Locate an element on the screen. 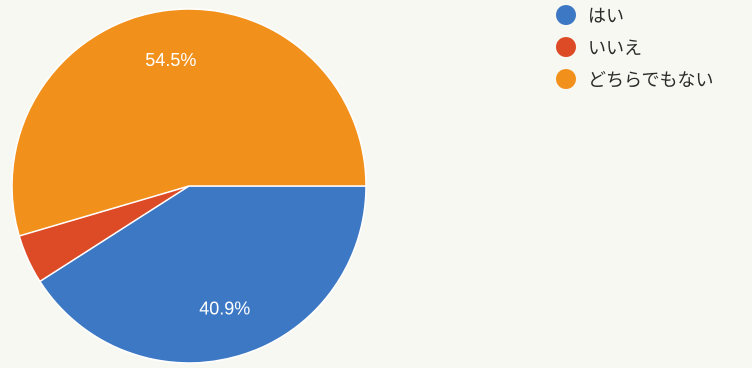 This screenshot has width=752, height=368. pie-data-labels: 40.9% 54.5% is located at coordinates (197, 184).